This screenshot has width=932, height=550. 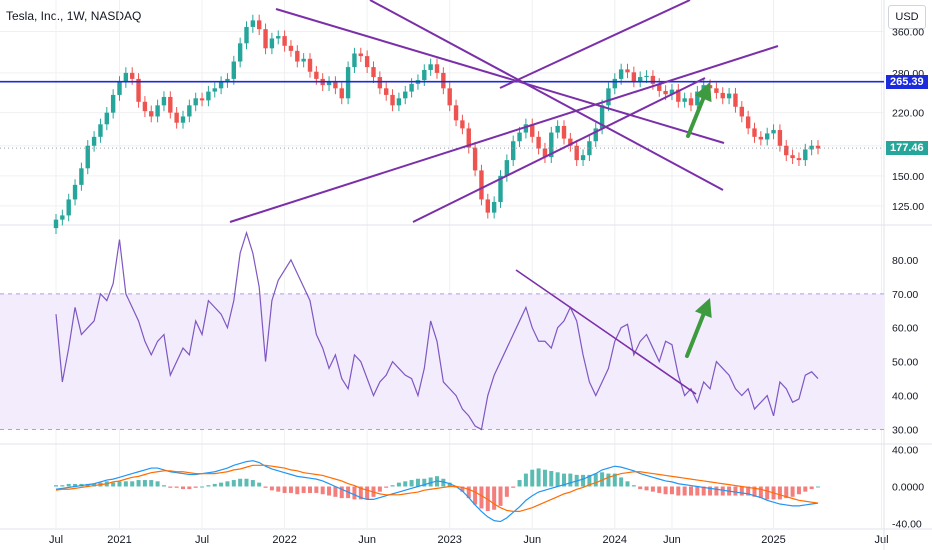 I want to click on last-price-tag: 177.46, so click(x=907, y=148).